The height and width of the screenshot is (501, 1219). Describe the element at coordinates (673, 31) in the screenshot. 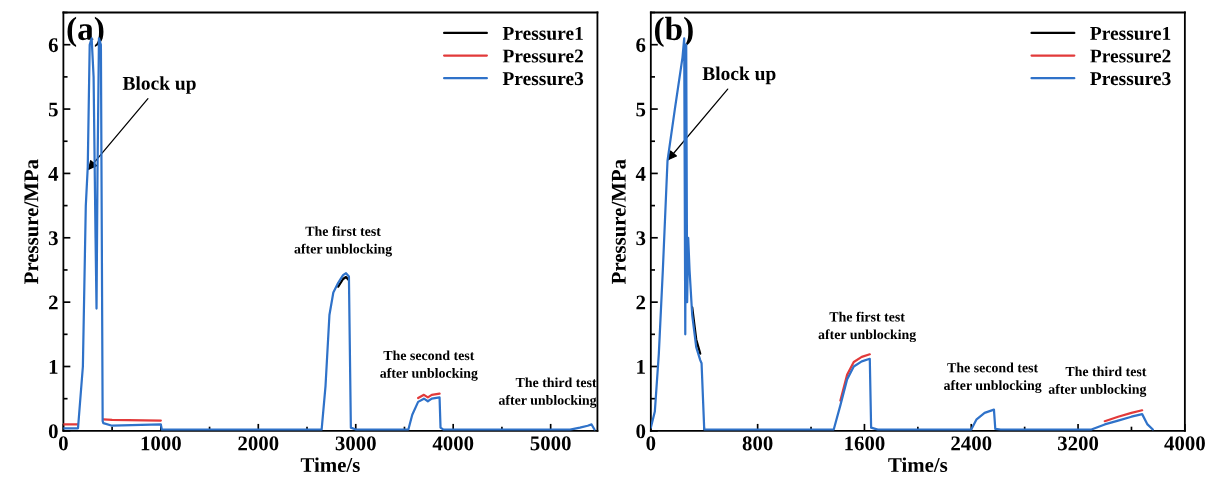

I see `annotation: (b)` at that location.